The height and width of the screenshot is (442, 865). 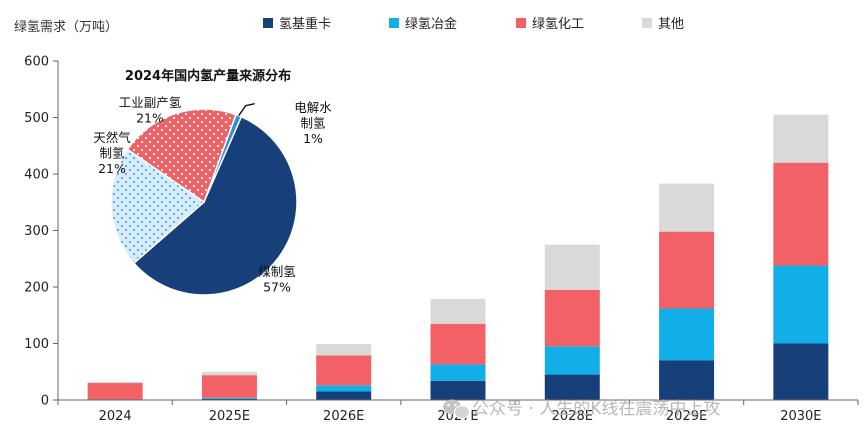 What do you see at coordinates (596, 409) in the screenshot?
I see `watermark-text: 公众号 · 人生的K线在震荡中上攻` at bounding box center [596, 409].